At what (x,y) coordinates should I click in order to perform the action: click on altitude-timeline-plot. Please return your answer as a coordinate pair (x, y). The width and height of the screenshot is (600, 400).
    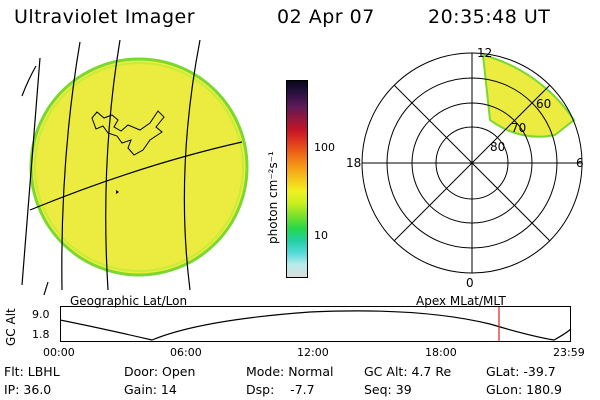
    Looking at the image, I should click on (316, 324).